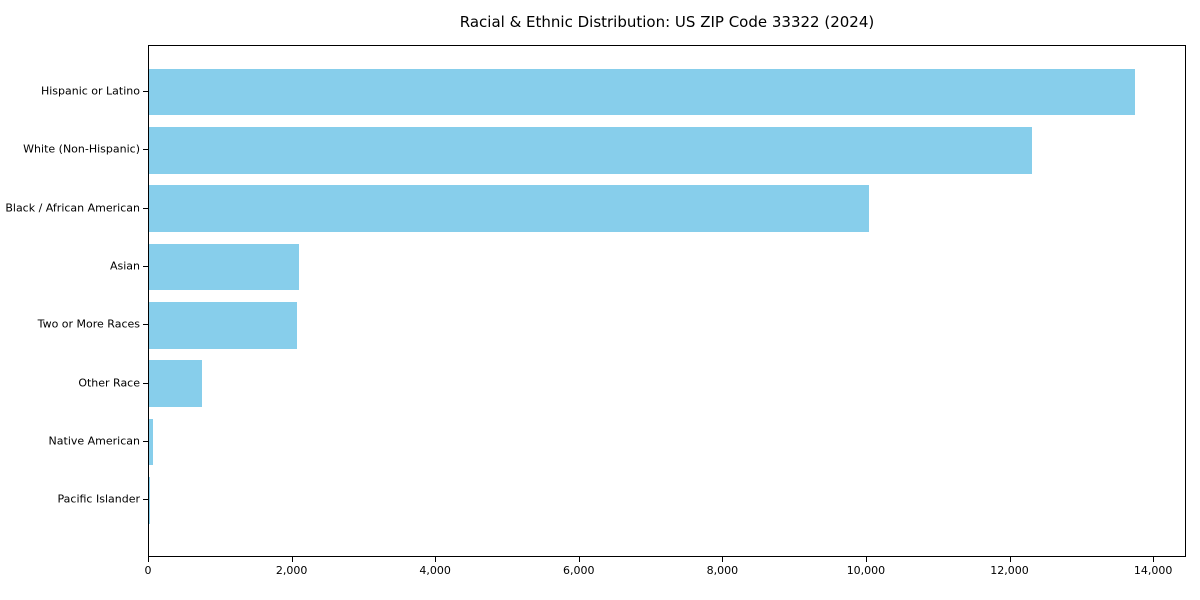 Image resolution: width=1200 pixels, height=600 pixels. What do you see at coordinates (124, 266) in the screenshot?
I see `y-tick-label-asian: Asian` at bounding box center [124, 266].